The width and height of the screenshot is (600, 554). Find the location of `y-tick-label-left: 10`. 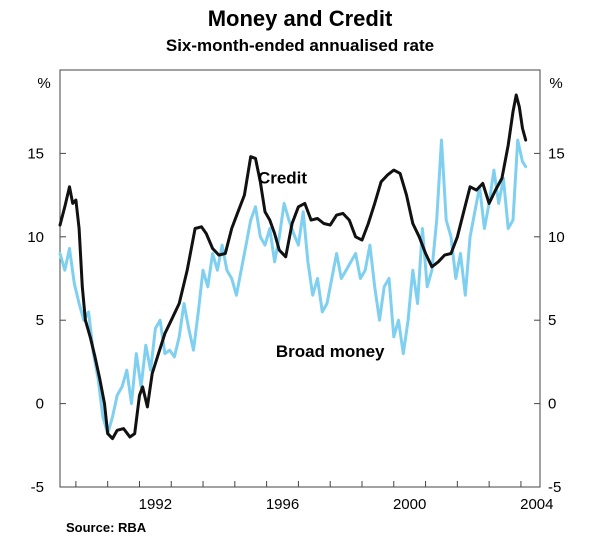

y-tick-label-left: 10 is located at coordinates (35, 237).